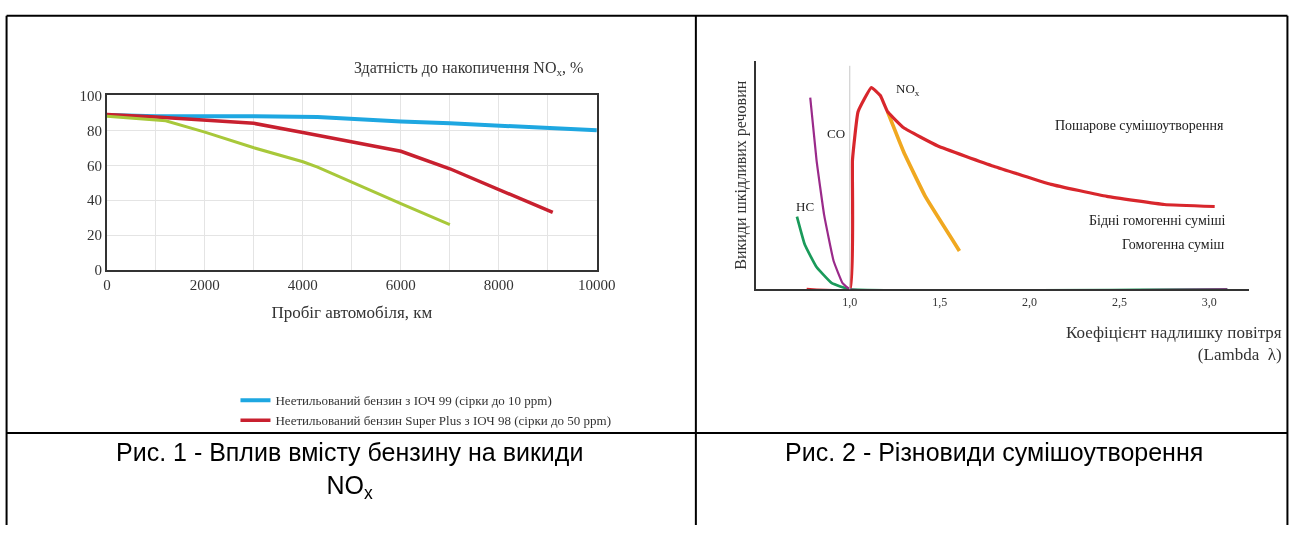 The width and height of the screenshot is (1309, 533). I want to click on x-tick-label: 4000, so click(302, 285).